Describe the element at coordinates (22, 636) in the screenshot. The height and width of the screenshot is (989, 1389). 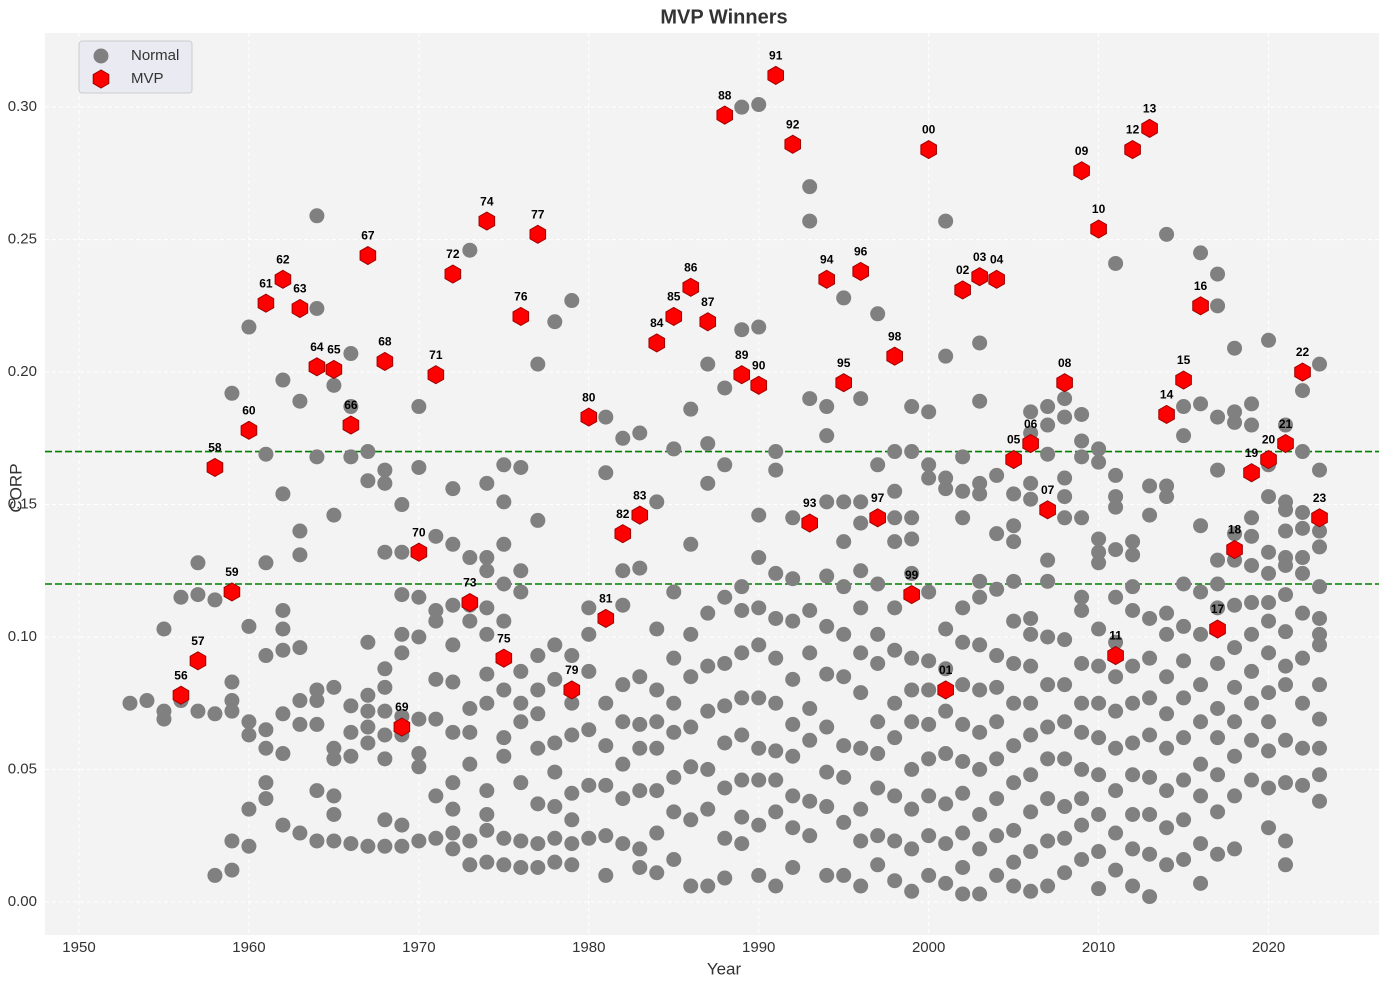
I see `y-tick-label: 0.10` at that location.